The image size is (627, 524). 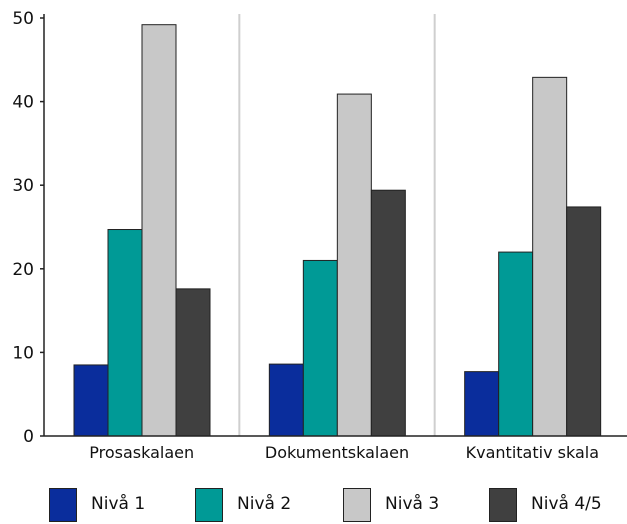 I want to click on legend-label-niva-2: Nivå 2, so click(x=264, y=504).